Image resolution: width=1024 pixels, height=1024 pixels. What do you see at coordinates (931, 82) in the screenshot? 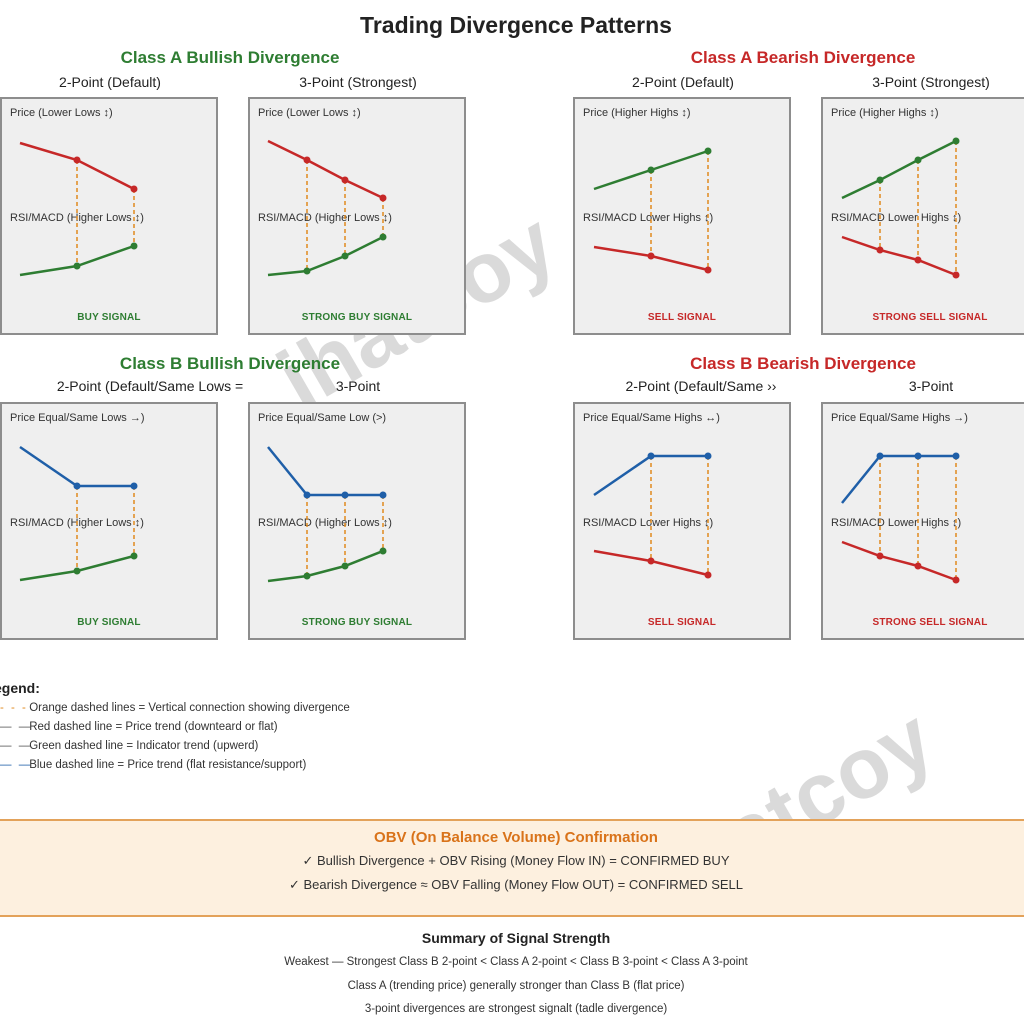
I see `class-a-bearish-3point-subtitle: 3-Point (Strongest)` at bounding box center [931, 82].